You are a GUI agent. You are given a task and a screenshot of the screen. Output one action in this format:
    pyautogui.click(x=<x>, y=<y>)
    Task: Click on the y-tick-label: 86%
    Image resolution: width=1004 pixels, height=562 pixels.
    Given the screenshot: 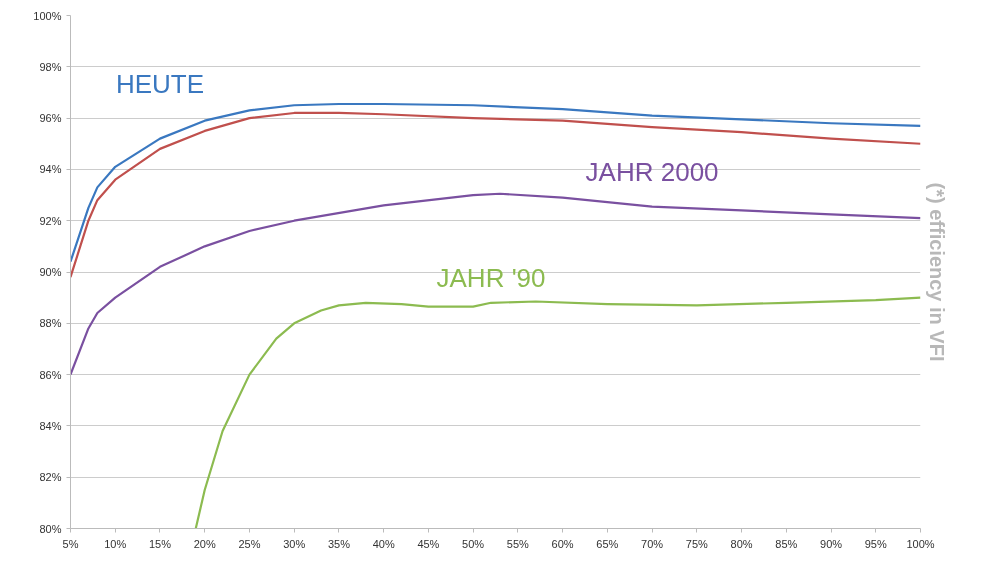 What is the action you would take?
    pyautogui.click(x=50, y=374)
    